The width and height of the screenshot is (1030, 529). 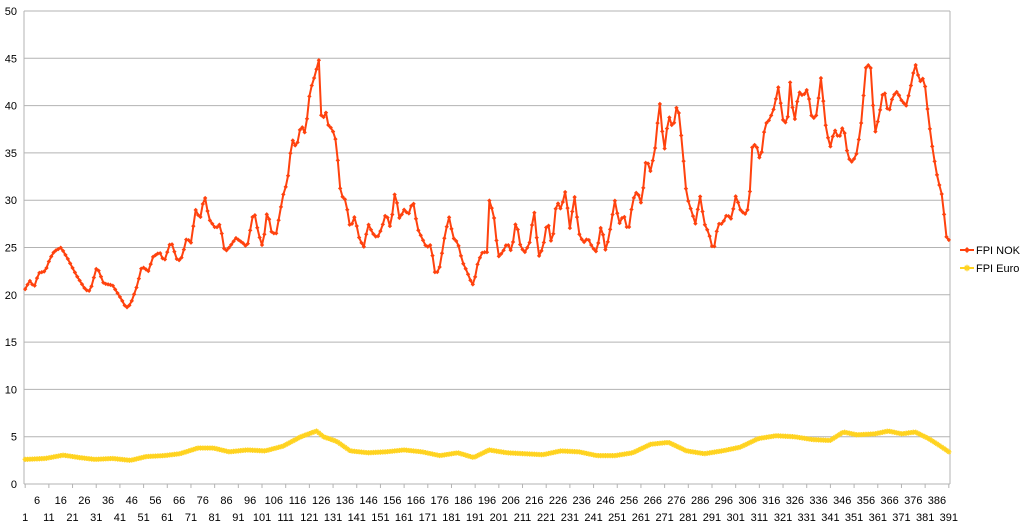 I want to click on y-tick-label: 10, so click(x=11, y=390).